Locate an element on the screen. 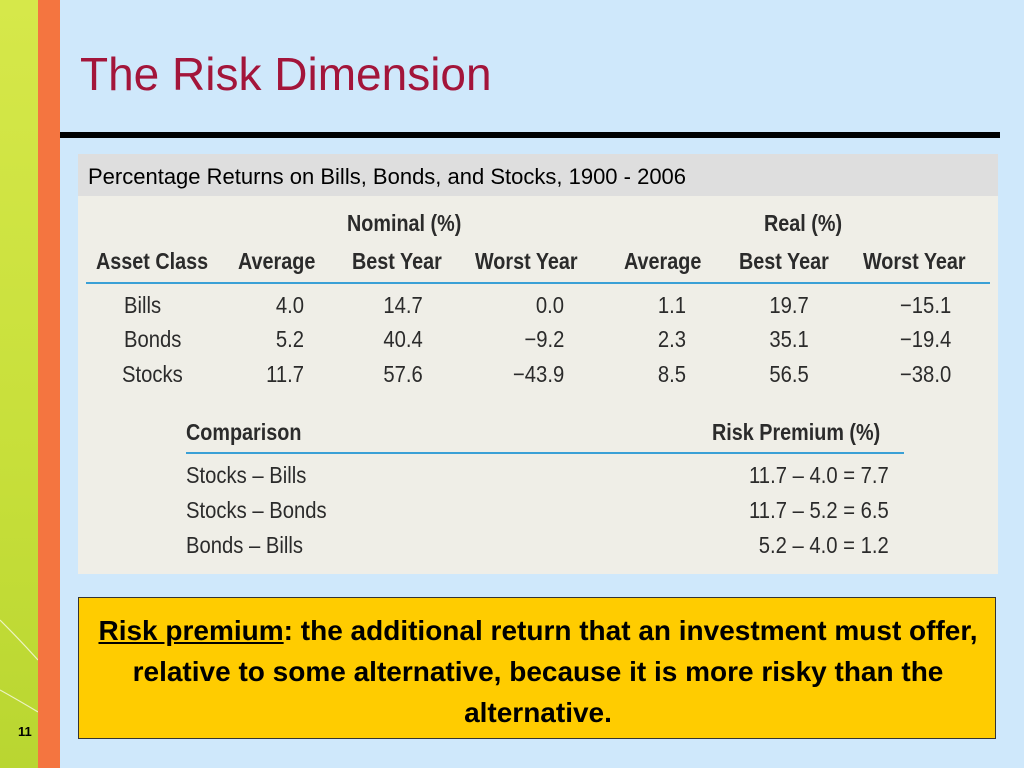 Image resolution: width=1024 pixels, height=768 pixels. comparison-header: Comparison is located at coordinates (244, 432).